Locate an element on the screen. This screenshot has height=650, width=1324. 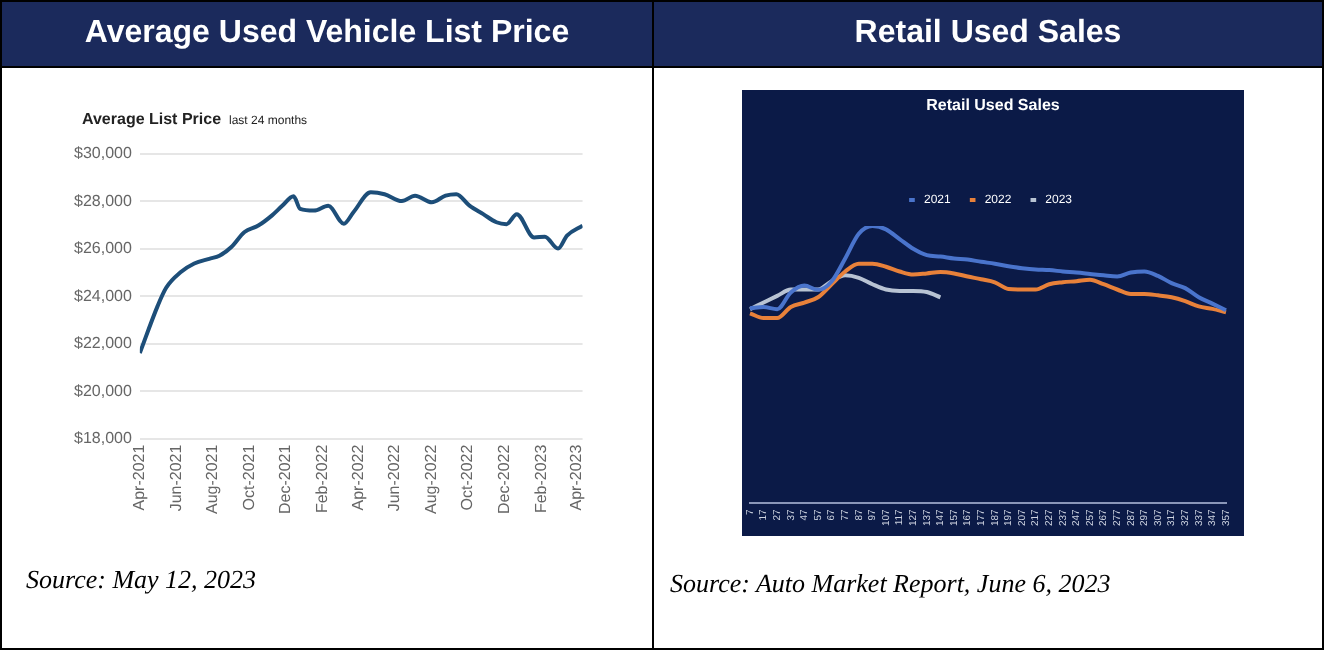
x-tick-label: Oct-2021 is located at coordinates (248, 477).